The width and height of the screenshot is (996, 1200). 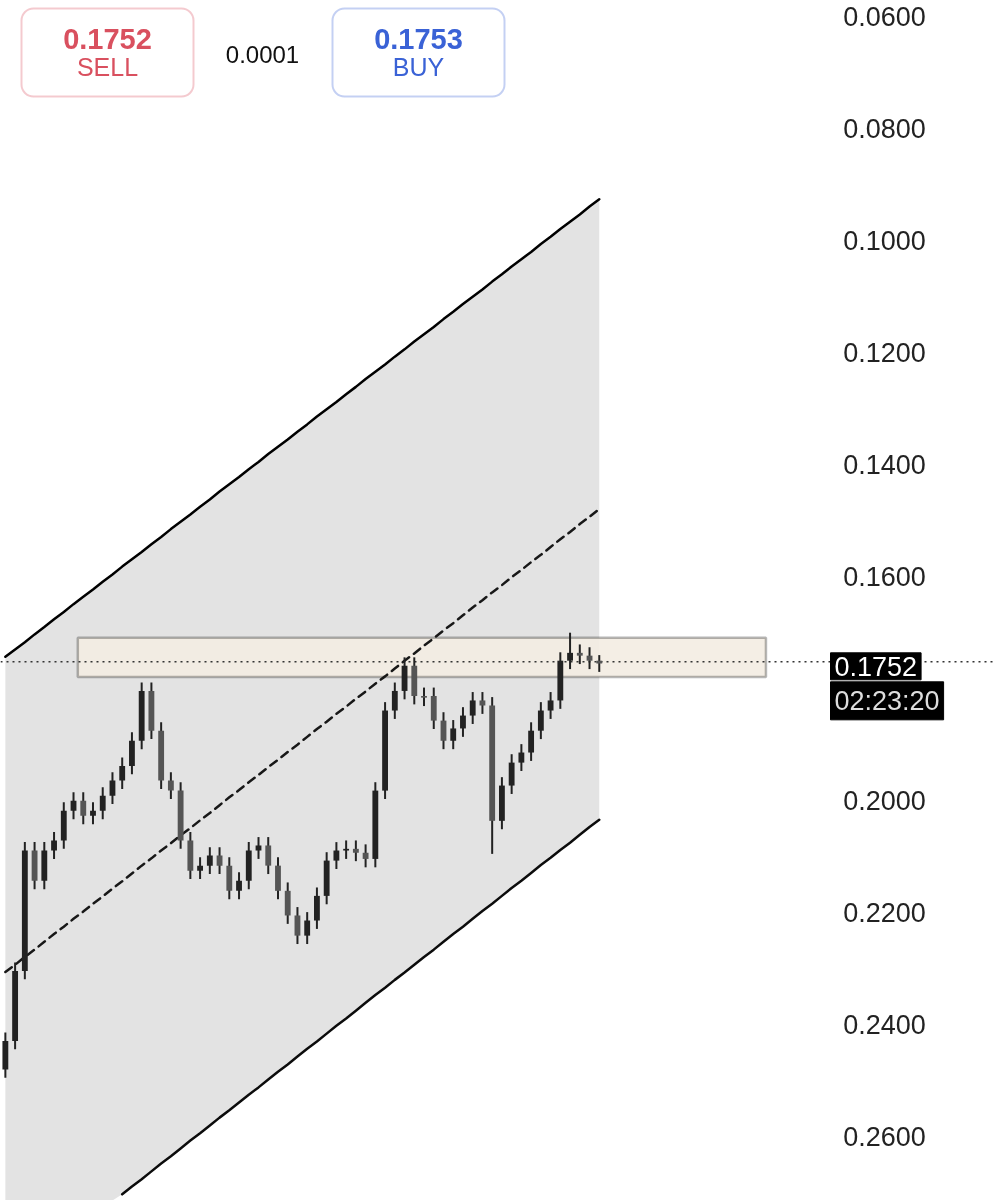 I want to click on y-tick-label: 0.1000, so click(x=884, y=241).